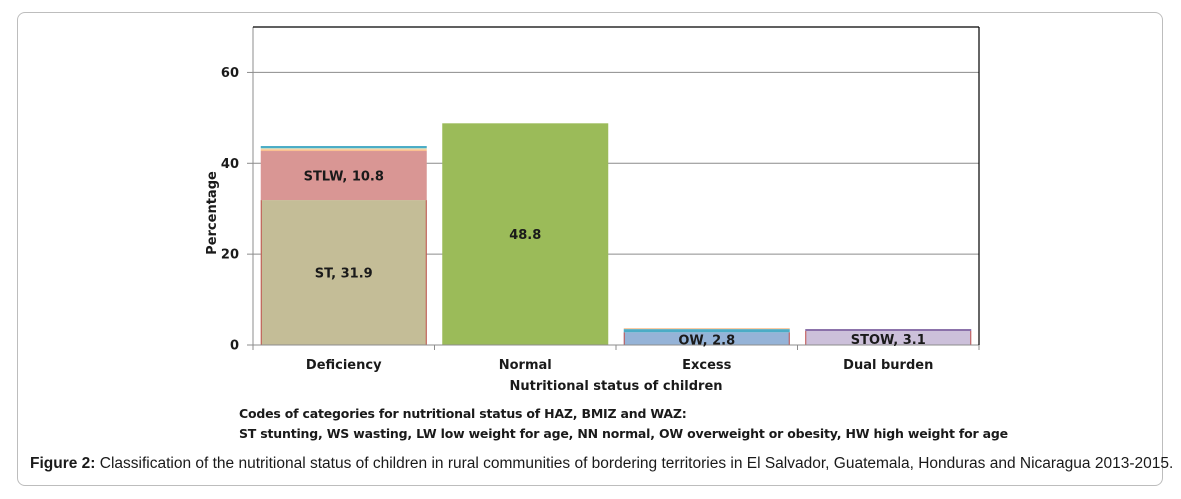 This screenshot has width=1181, height=499. What do you see at coordinates (888, 365) in the screenshot?
I see `x-category-label: Dual burden` at bounding box center [888, 365].